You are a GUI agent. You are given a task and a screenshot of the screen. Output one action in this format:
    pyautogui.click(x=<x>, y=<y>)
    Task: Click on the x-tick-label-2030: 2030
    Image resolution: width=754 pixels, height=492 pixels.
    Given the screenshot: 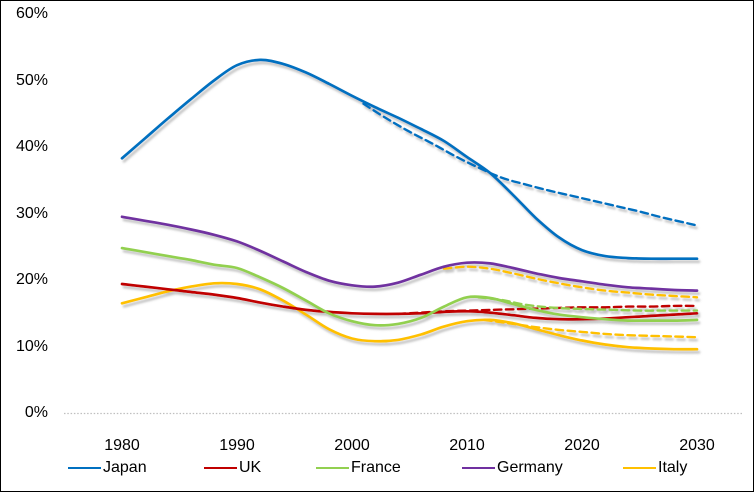 What is the action you would take?
    pyautogui.click(x=697, y=445)
    